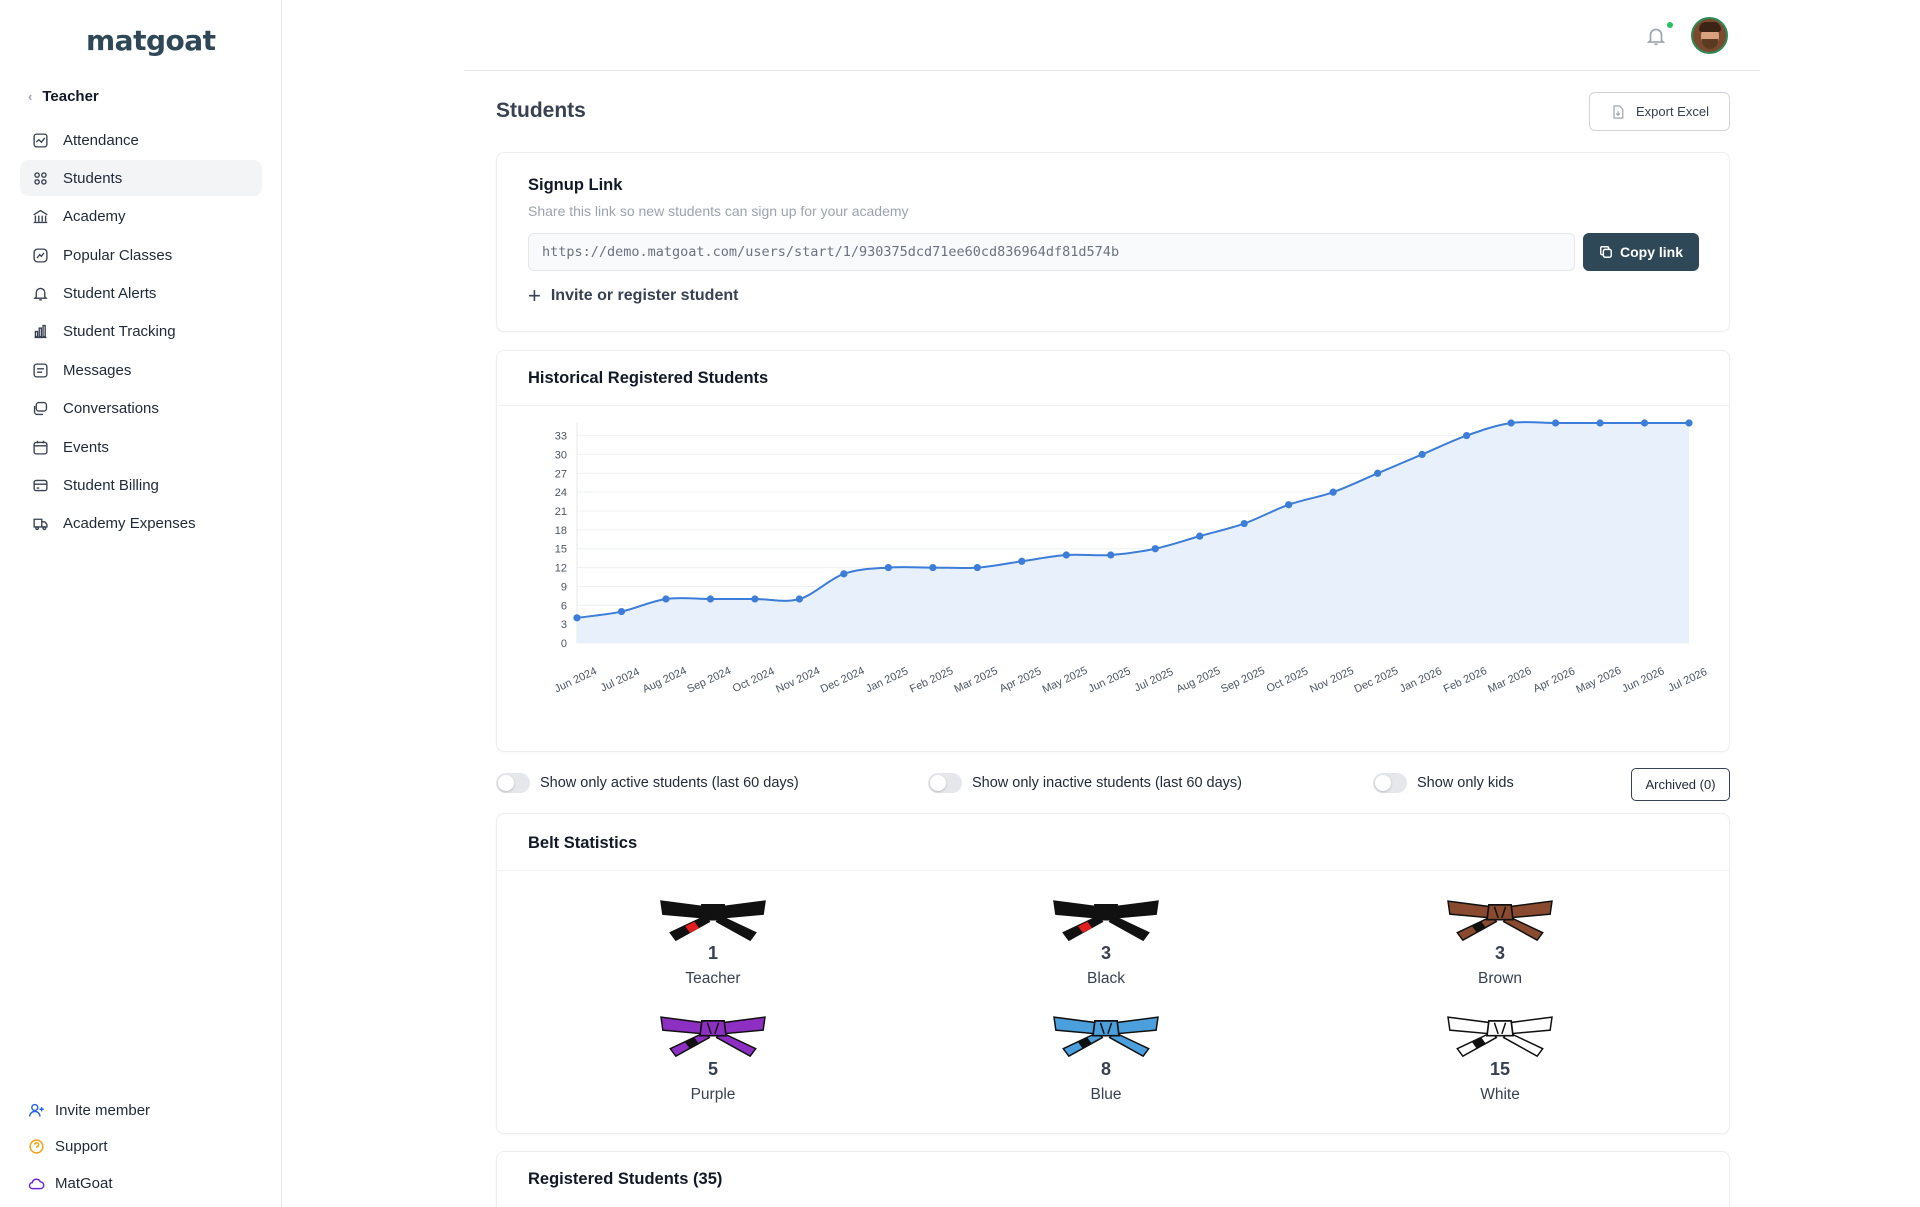 The image size is (1920, 1207). I want to click on bell-icon, so click(40, 294).